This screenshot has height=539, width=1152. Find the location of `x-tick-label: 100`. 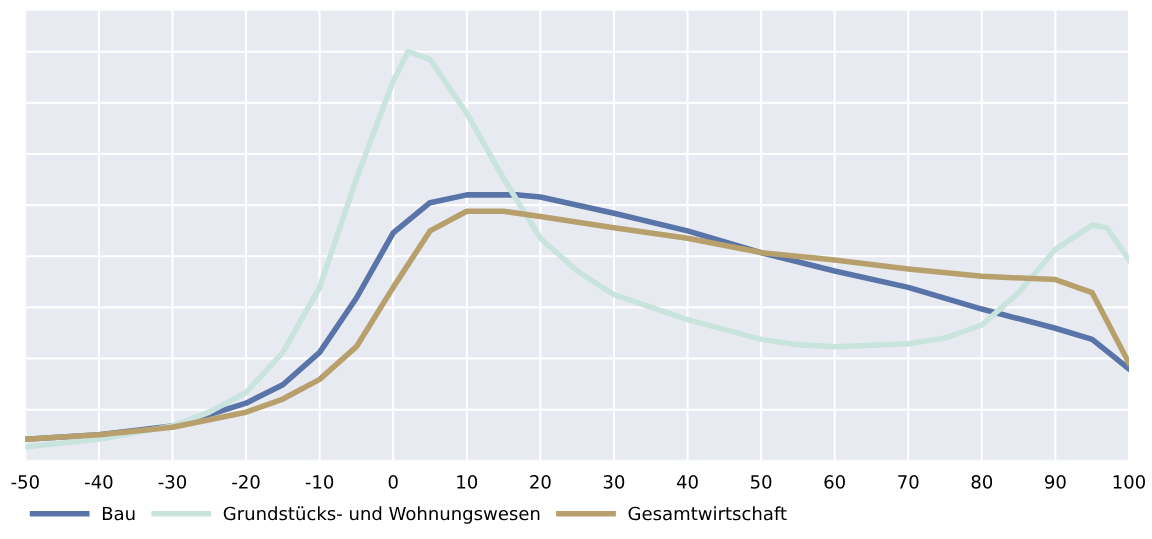

x-tick-label: 100 is located at coordinates (1129, 482).